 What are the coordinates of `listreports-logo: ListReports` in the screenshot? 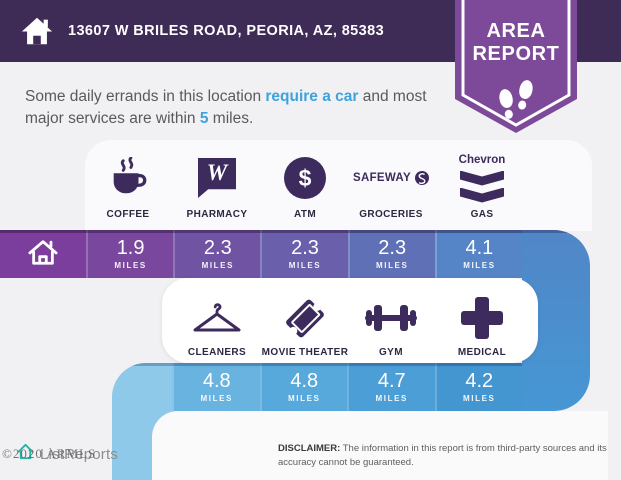 It's located at (67, 454).